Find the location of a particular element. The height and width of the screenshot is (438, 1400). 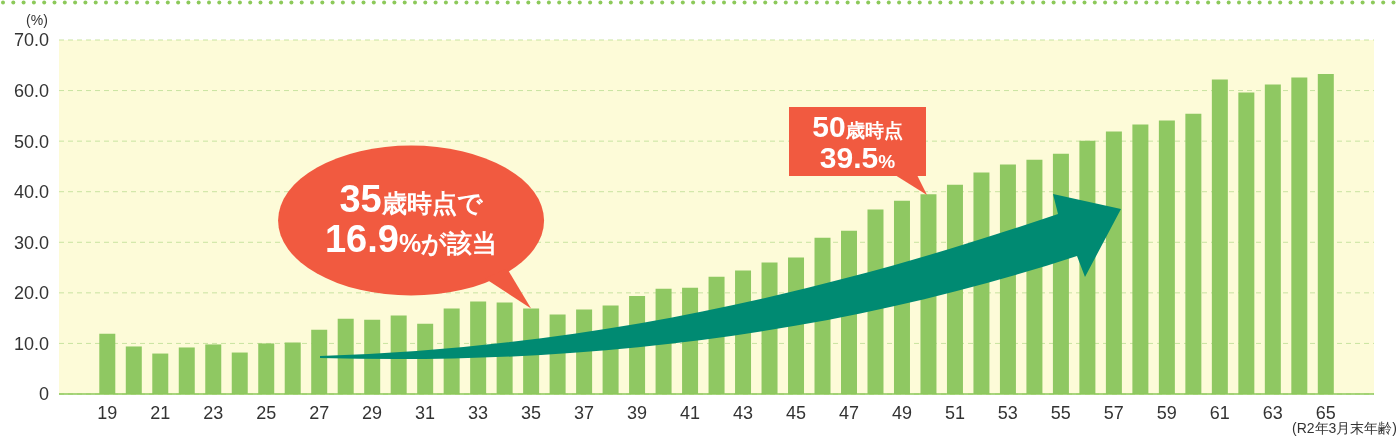

y-tick-label: 30.0 is located at coordinates (31, 242).